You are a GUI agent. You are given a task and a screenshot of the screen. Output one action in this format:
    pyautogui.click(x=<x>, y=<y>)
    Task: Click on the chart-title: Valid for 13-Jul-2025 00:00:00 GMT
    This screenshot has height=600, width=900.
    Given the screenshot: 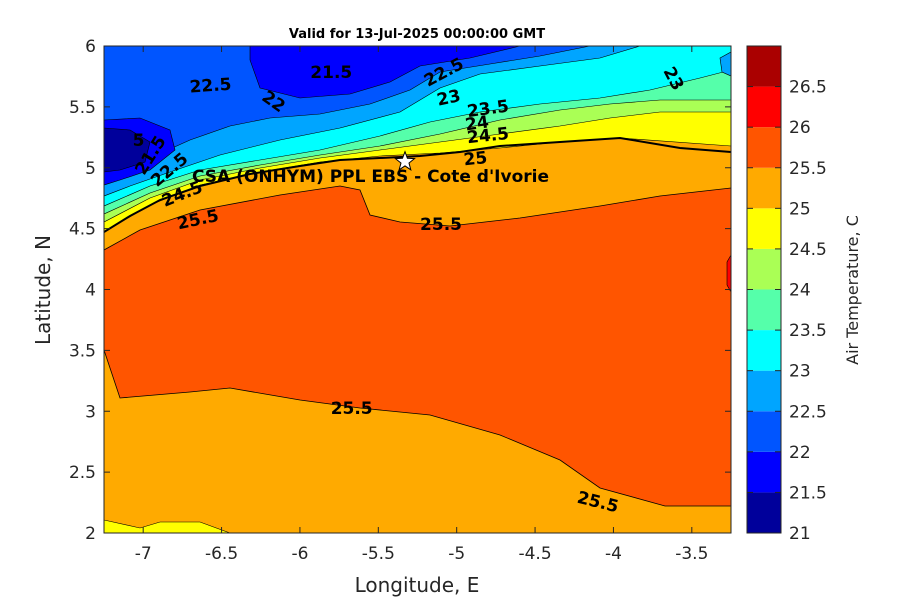 What is the action you would take?
    pyautogui.click(x=417, y=34)
    